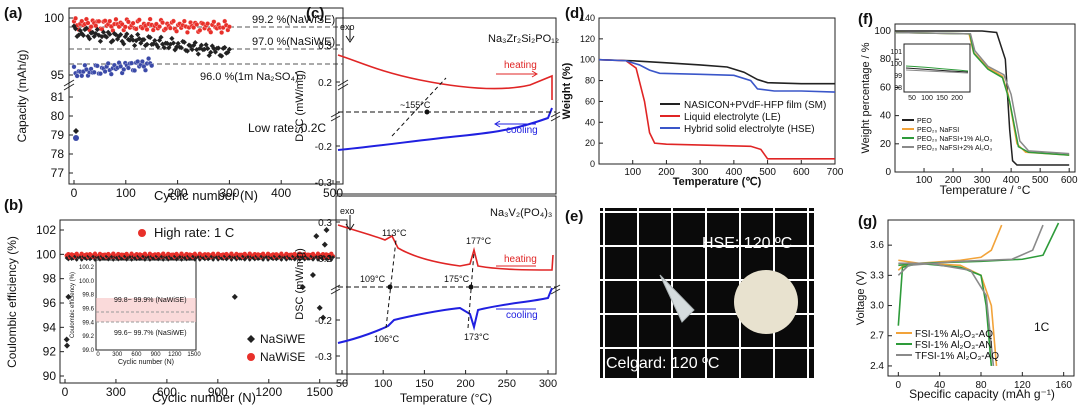 The width and height of the screenshot is (1080, 408). Describe the element at coordinates (13, 13) in the screenshot. I see `panel-label-a: (a)` at that location.